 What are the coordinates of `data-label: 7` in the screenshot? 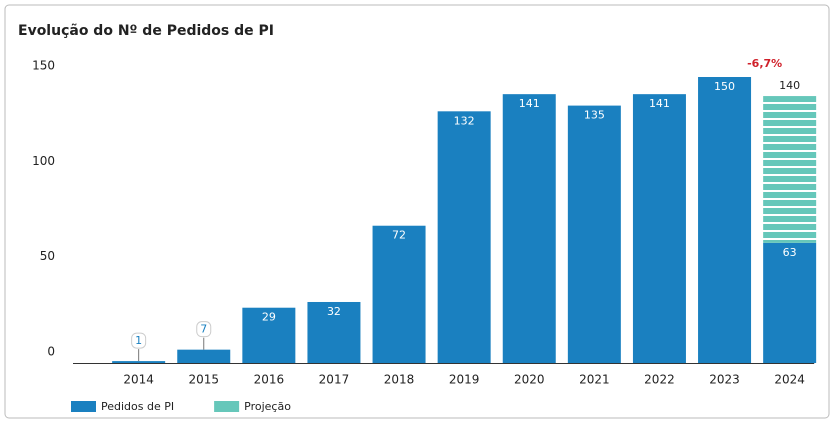 It's located at (203, 329).